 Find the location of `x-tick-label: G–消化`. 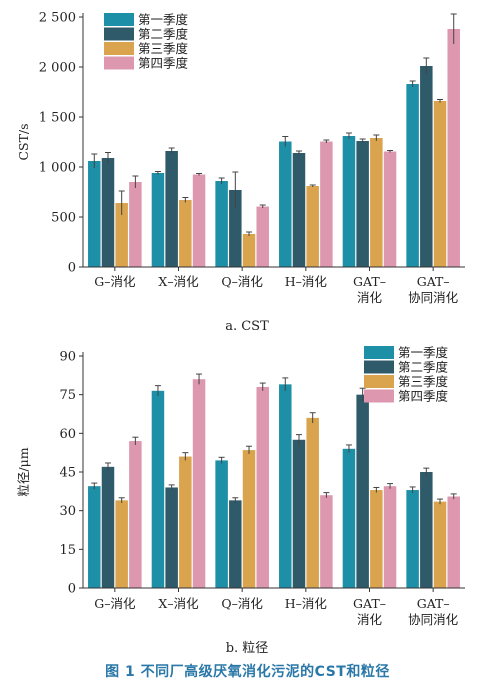

x-tick-label: G–消化 is located at coordinates (115, 603).